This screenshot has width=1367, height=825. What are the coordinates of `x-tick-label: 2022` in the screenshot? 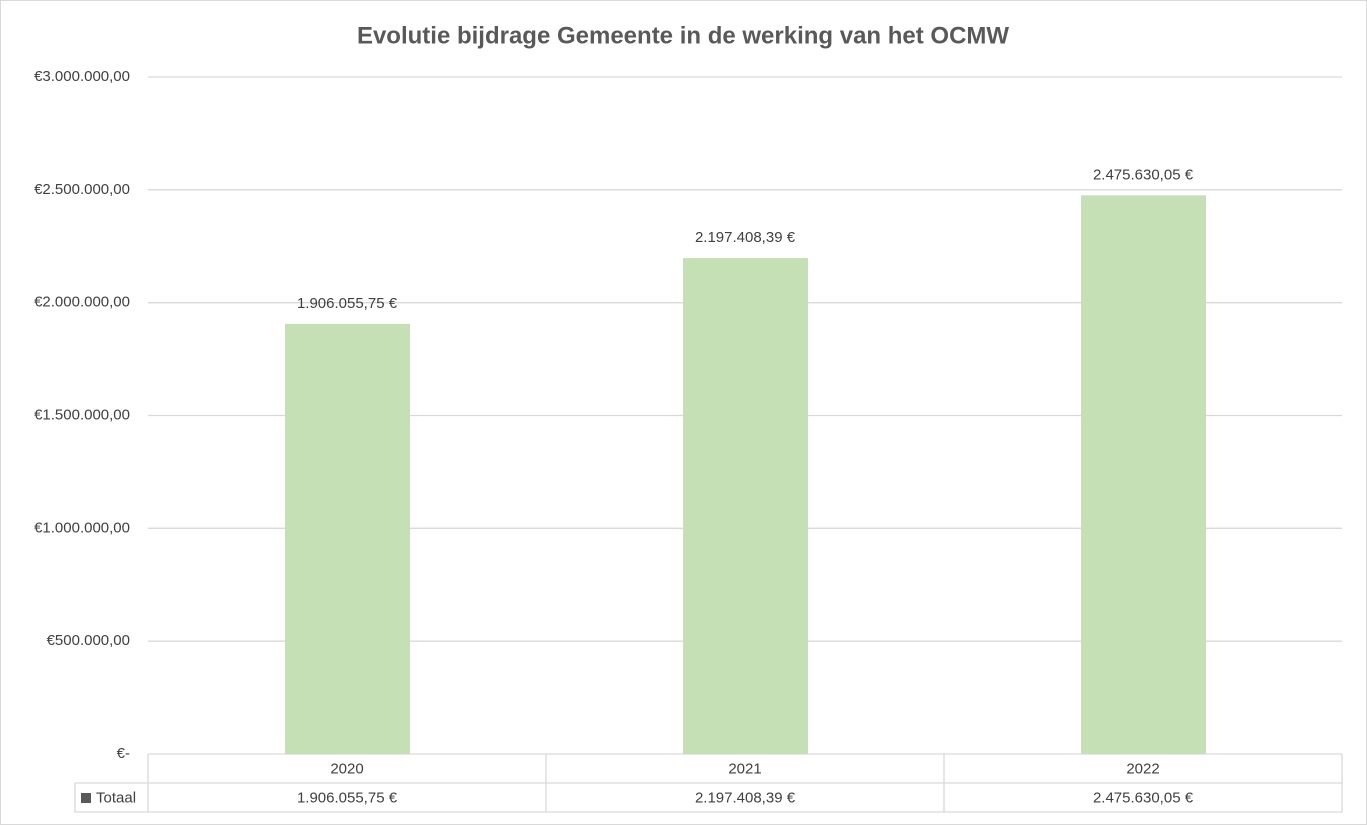 It's located at (1142, 768).